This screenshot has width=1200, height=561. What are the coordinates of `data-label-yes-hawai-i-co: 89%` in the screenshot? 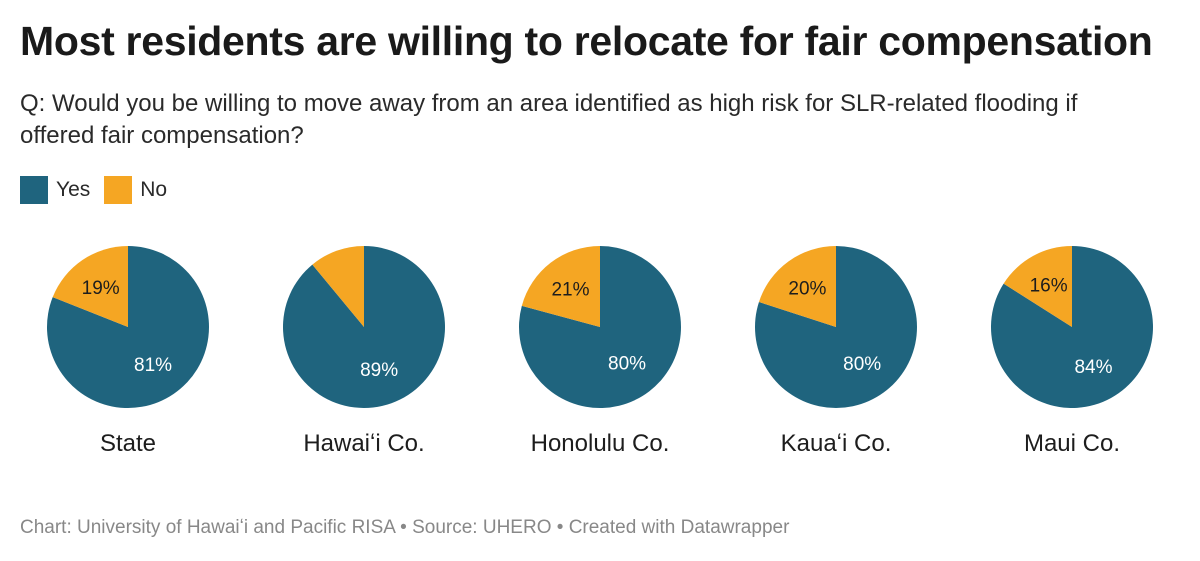 It's located at (379, 370).